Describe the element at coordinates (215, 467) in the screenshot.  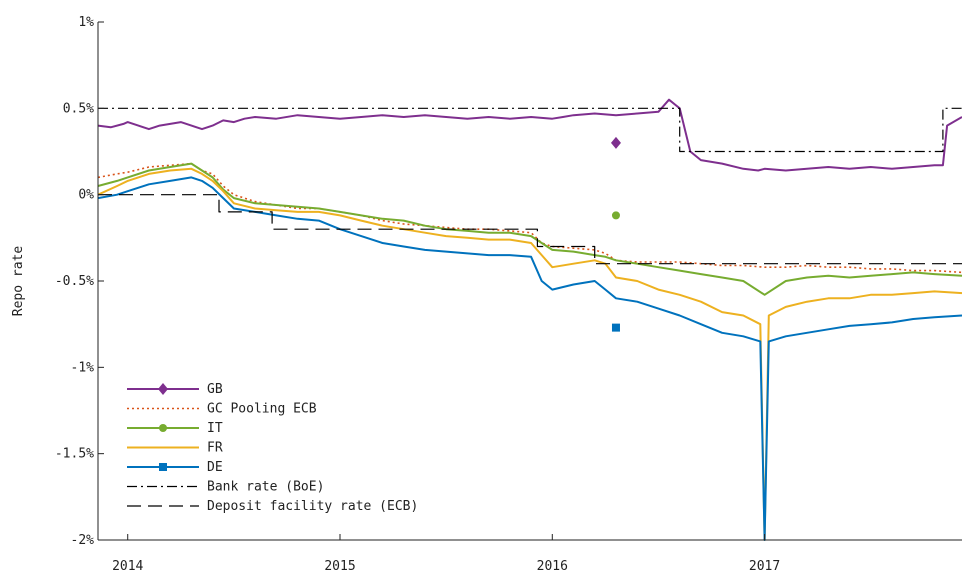
I see `legend-label-4: DE` at that location.